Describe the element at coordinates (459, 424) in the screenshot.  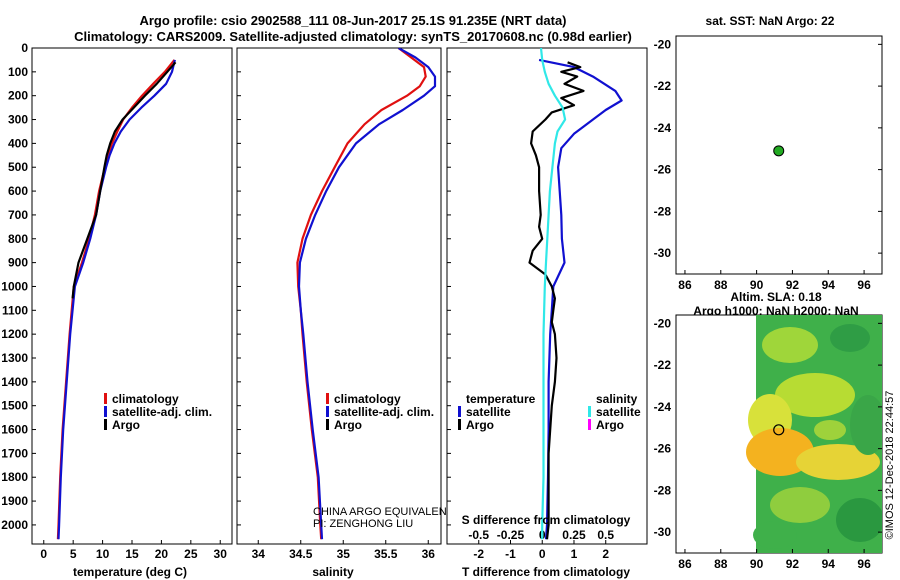
I see `legend-swatch-t-argo` at that location.